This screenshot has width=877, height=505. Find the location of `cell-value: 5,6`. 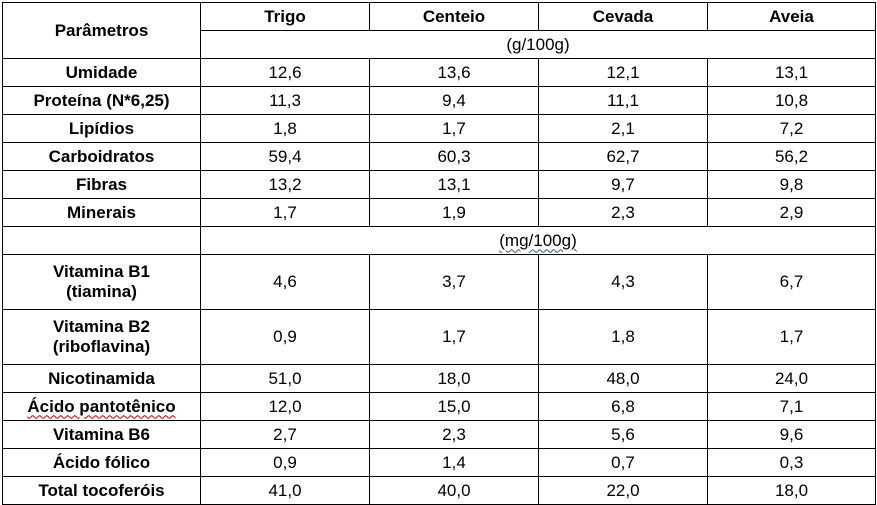

cell-value: 5,6 is located at coordinates (623, 434).